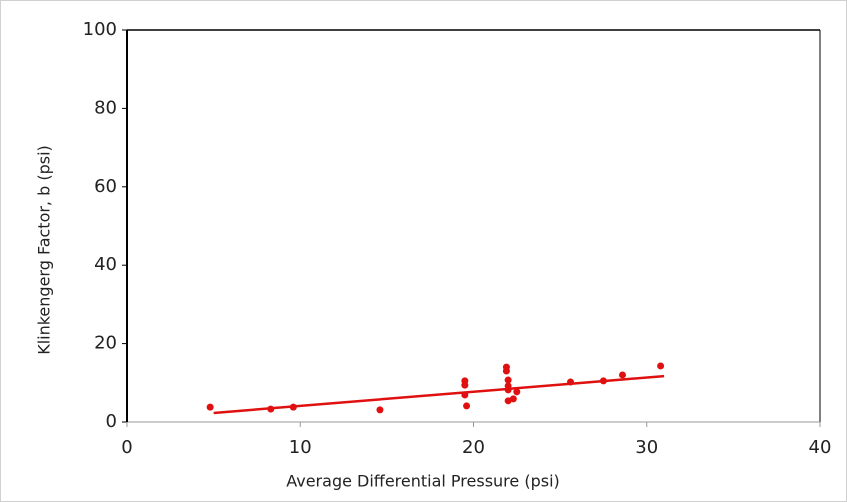 The image size is (847, 502). I want to click on x-axis-label: Average Differential Pressure (psi), so click(423, 481).